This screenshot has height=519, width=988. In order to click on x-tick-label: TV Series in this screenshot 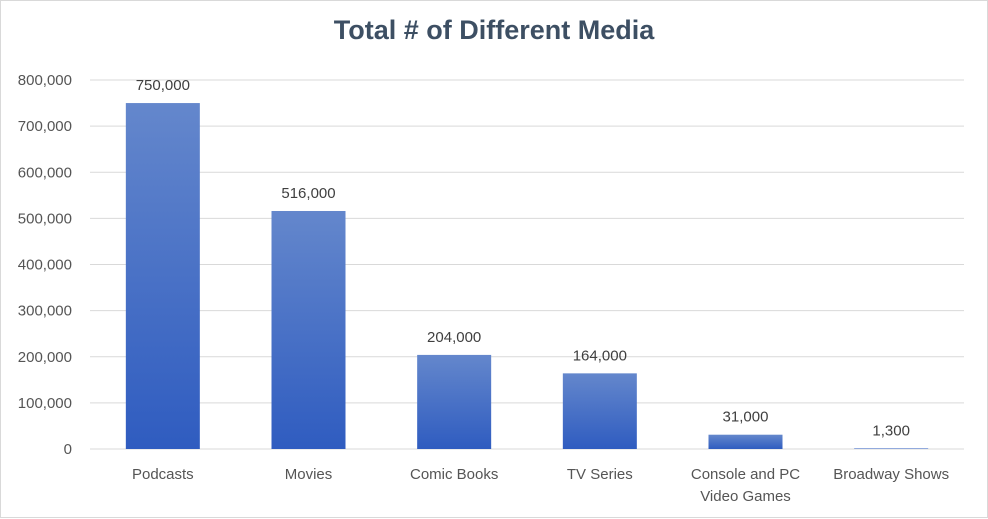, I will do `click(600, 474)`.